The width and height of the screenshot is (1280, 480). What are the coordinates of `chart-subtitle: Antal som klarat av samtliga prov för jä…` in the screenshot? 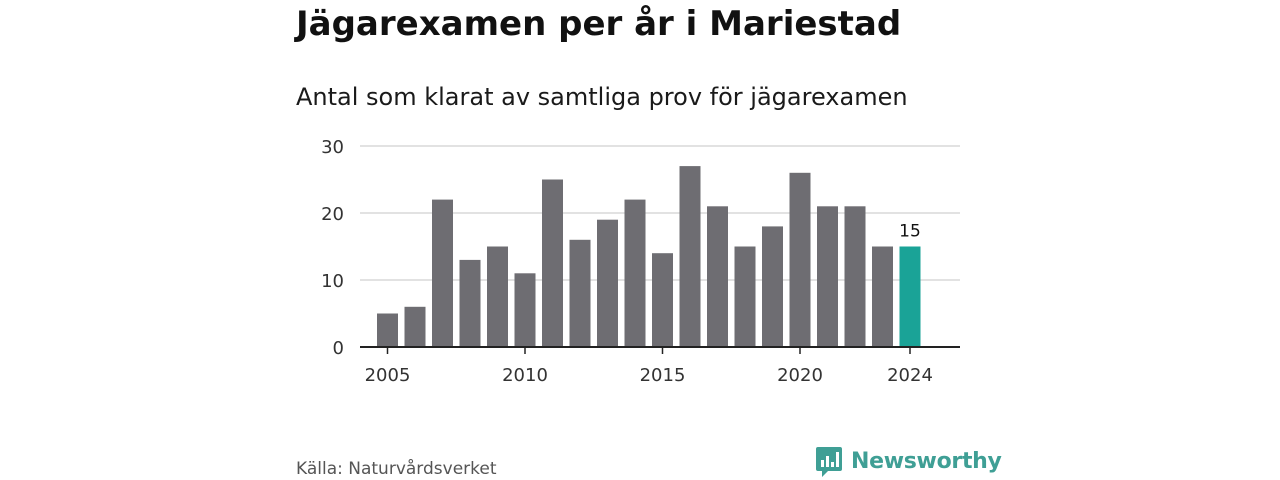 It's located at (602, 97).